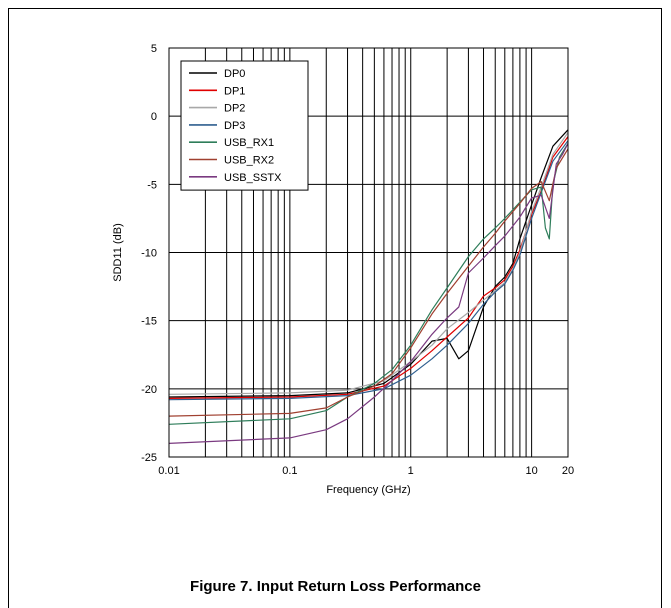 The width and height of the screenshot is (671, 608). What do you see at coordinates (234, 126) in the screenshot?
I see `legend-label: DP3` at bounding box center [234, 126].